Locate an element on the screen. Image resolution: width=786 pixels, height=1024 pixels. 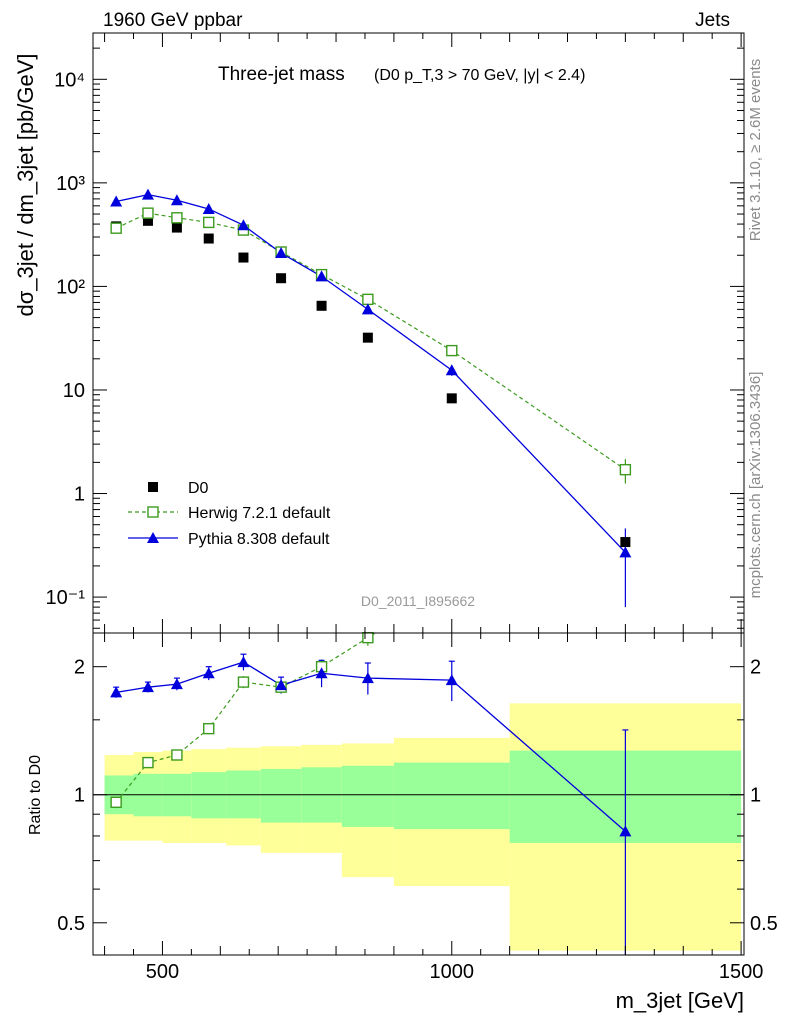
legend-label-pythia: Pythia 8.308 default is located at coordinates (259, 539).